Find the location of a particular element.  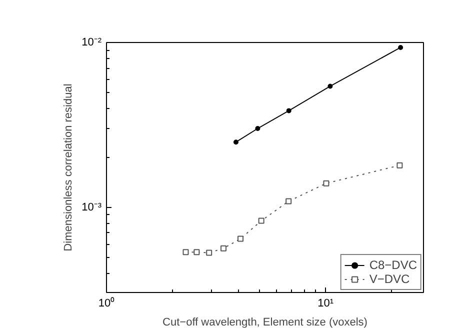

x-tick-label: 10¹ is located at coordinates (326, 304).